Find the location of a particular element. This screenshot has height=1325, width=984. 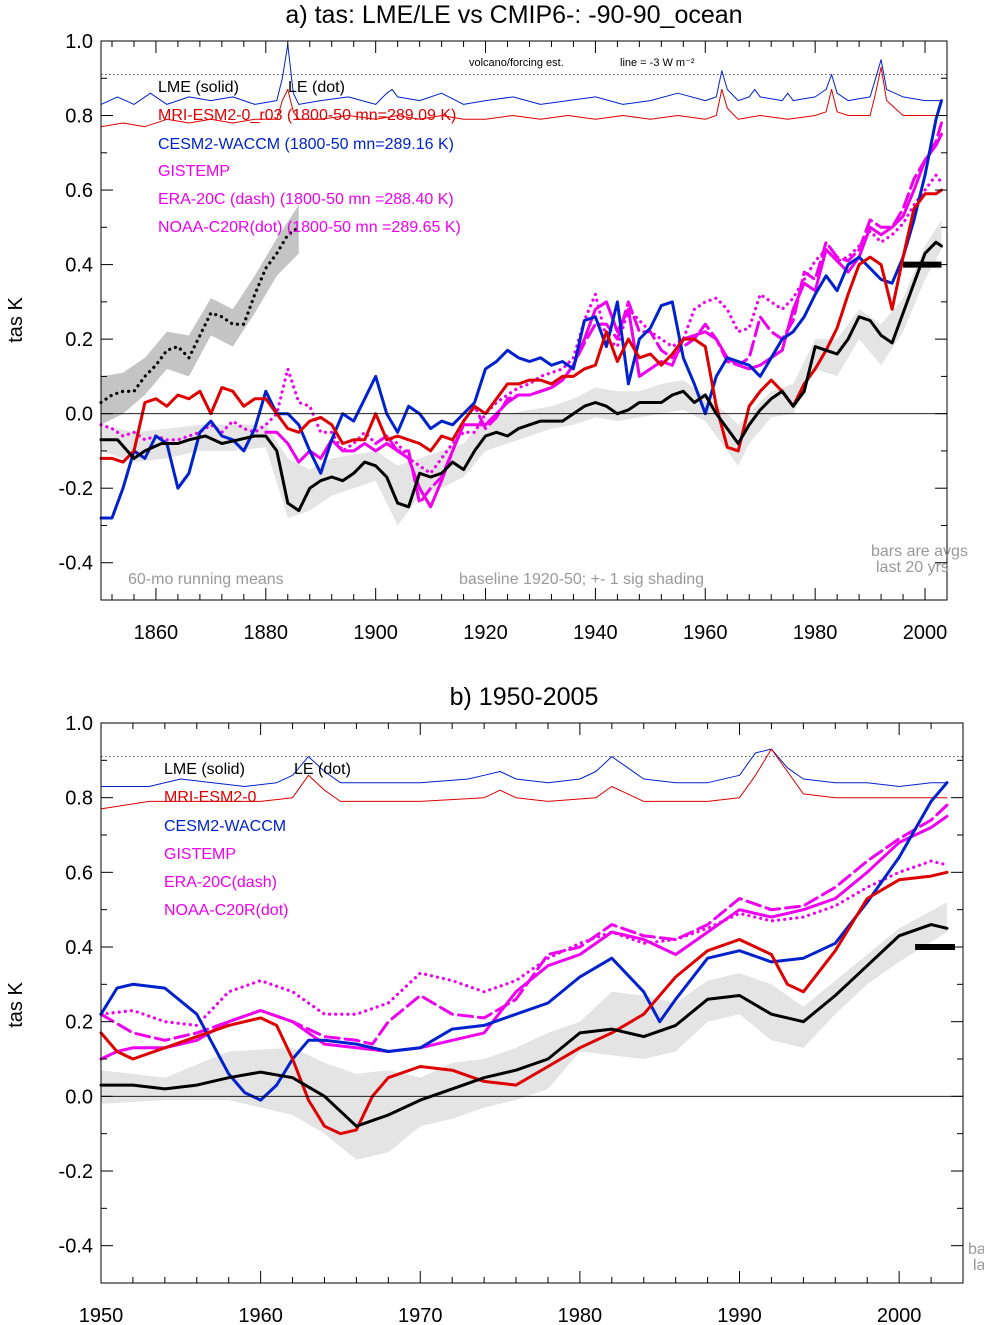

bars-note-b-2: la is located at coordinates (978, 1265).